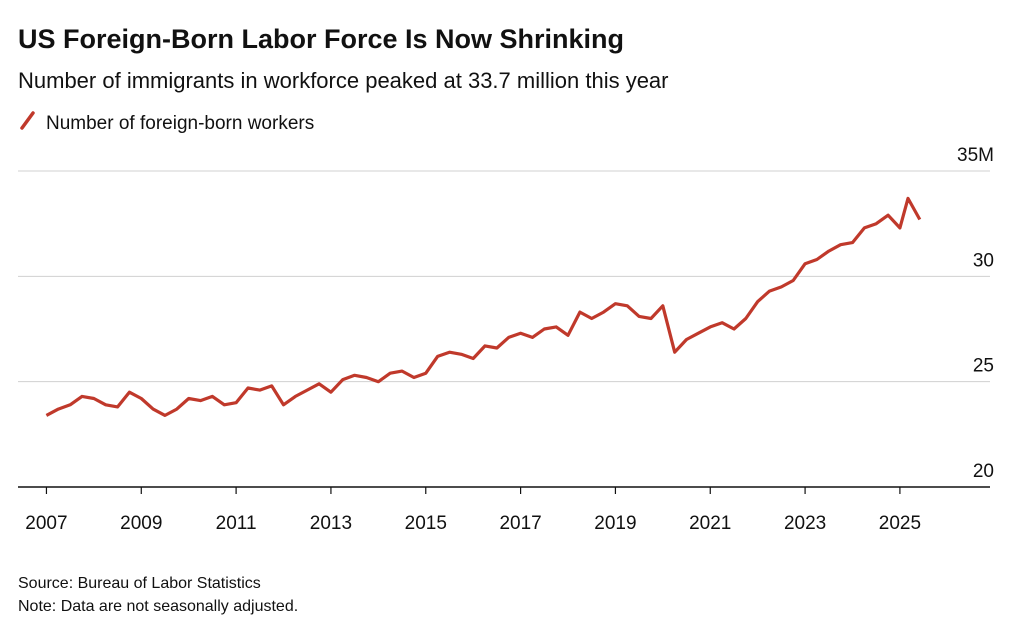 This screenshot has height=622, width=1024. I want to click on x-tick-label: 2023, so click(805, 523).